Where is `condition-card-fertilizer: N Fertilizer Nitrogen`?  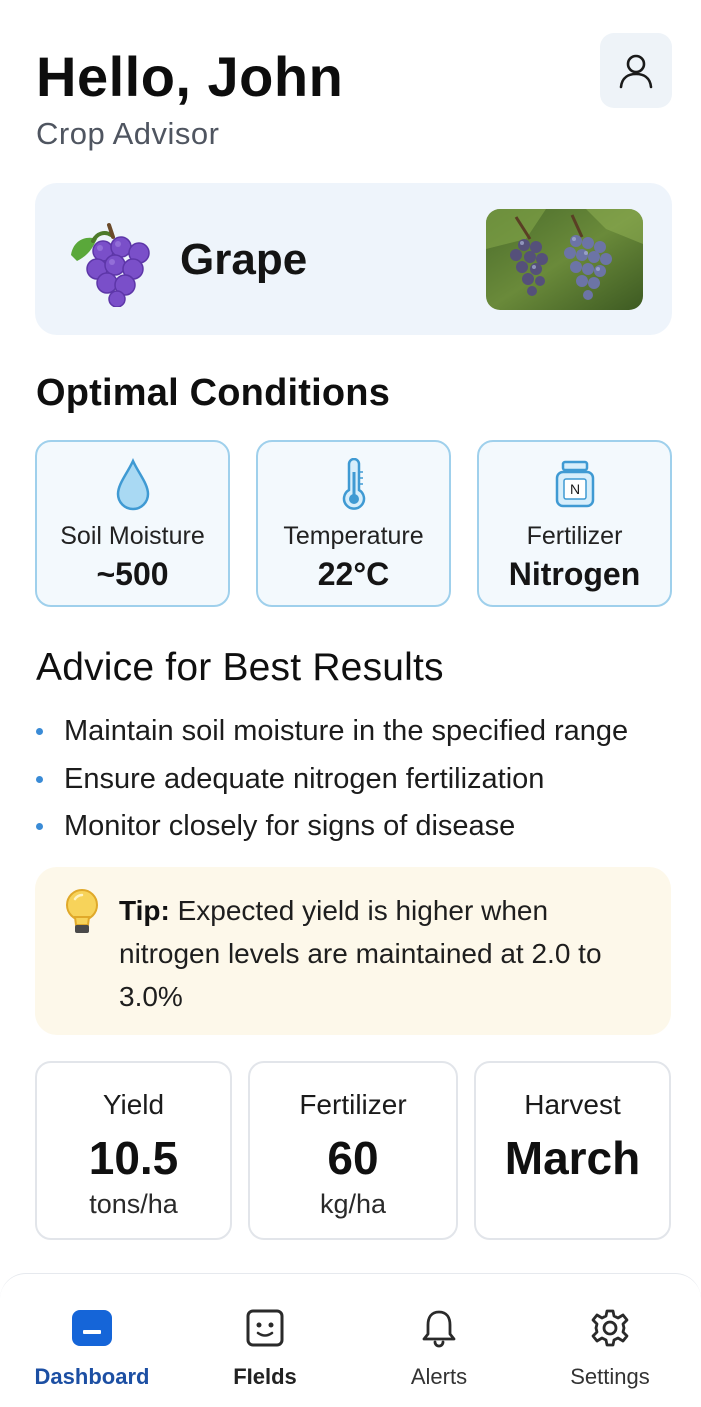
condition-card-fertilizer: N Fertilizer Nitrogen is located at coordinates (574, 523).